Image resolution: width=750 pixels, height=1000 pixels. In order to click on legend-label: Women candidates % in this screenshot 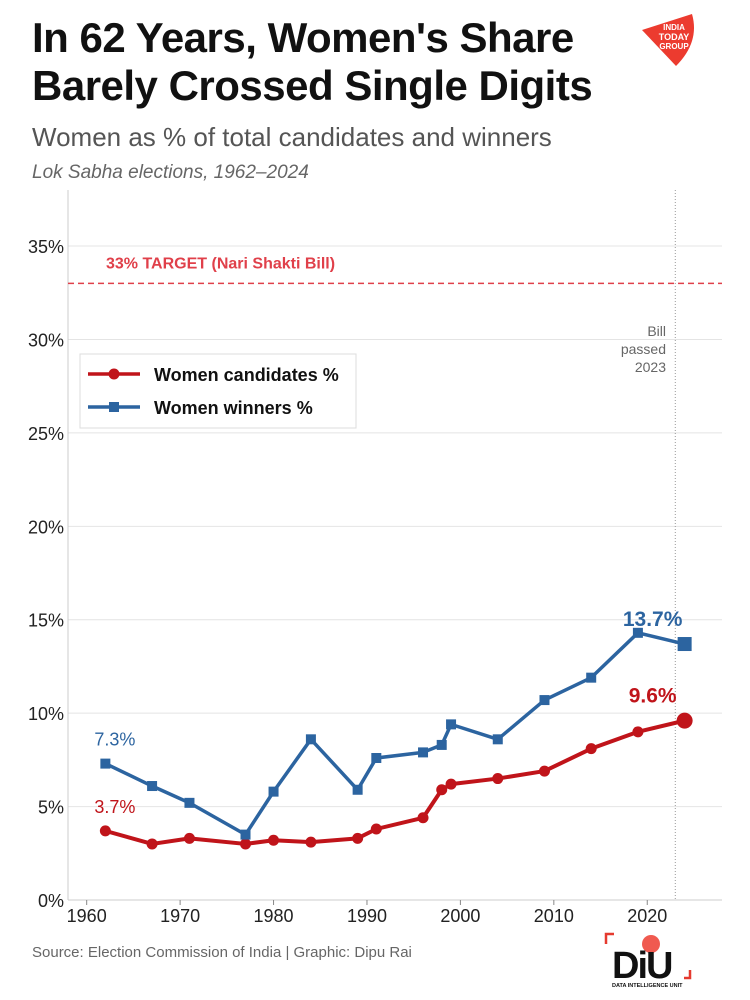, I will do `click(246, 375)`.